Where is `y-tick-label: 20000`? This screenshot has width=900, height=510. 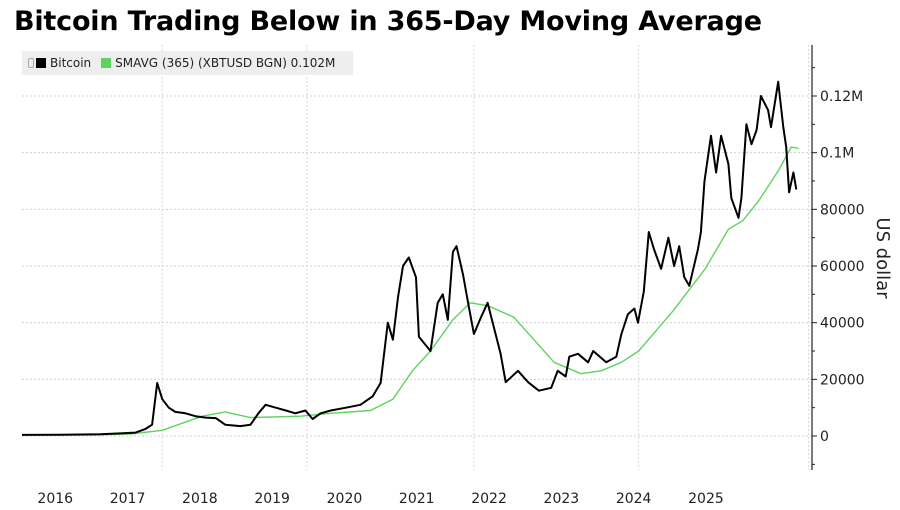 y-tick-label: 20000 is located at coordinates (842, 380).